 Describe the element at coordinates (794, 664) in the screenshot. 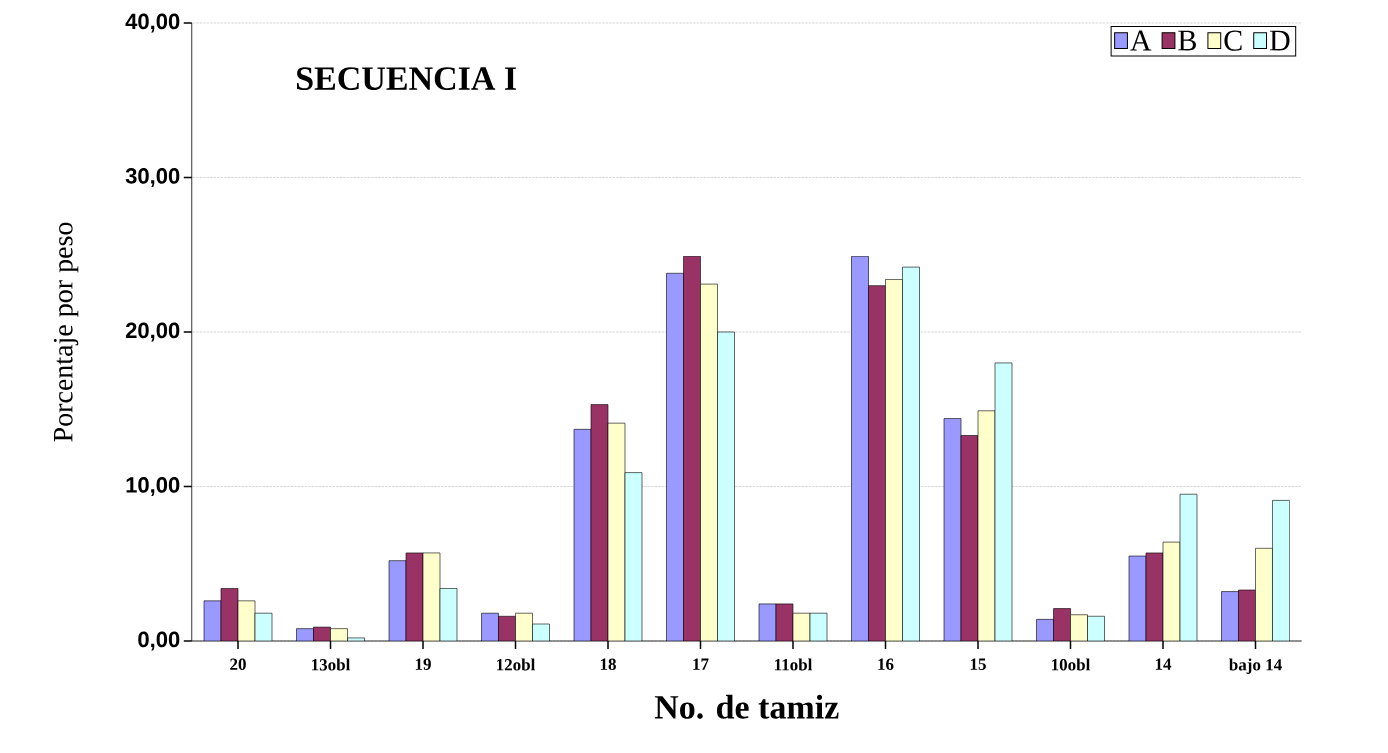

I see `x-tick-label: 11obl` at that location.